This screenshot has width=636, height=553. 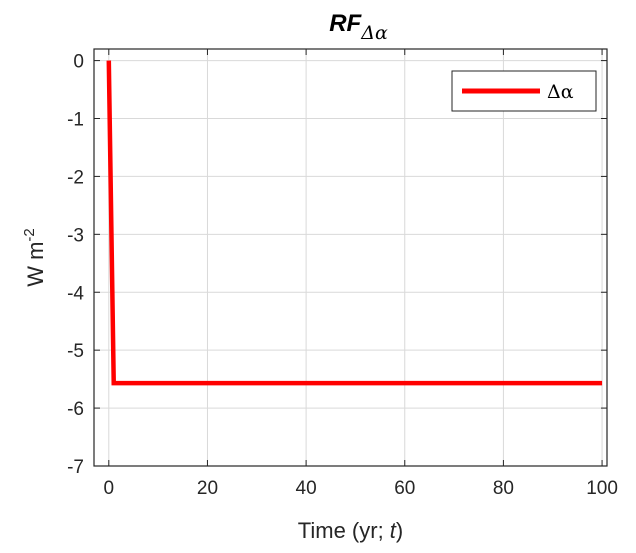 I want to click on y-tick-label: -4, so click(x=75, y=293).